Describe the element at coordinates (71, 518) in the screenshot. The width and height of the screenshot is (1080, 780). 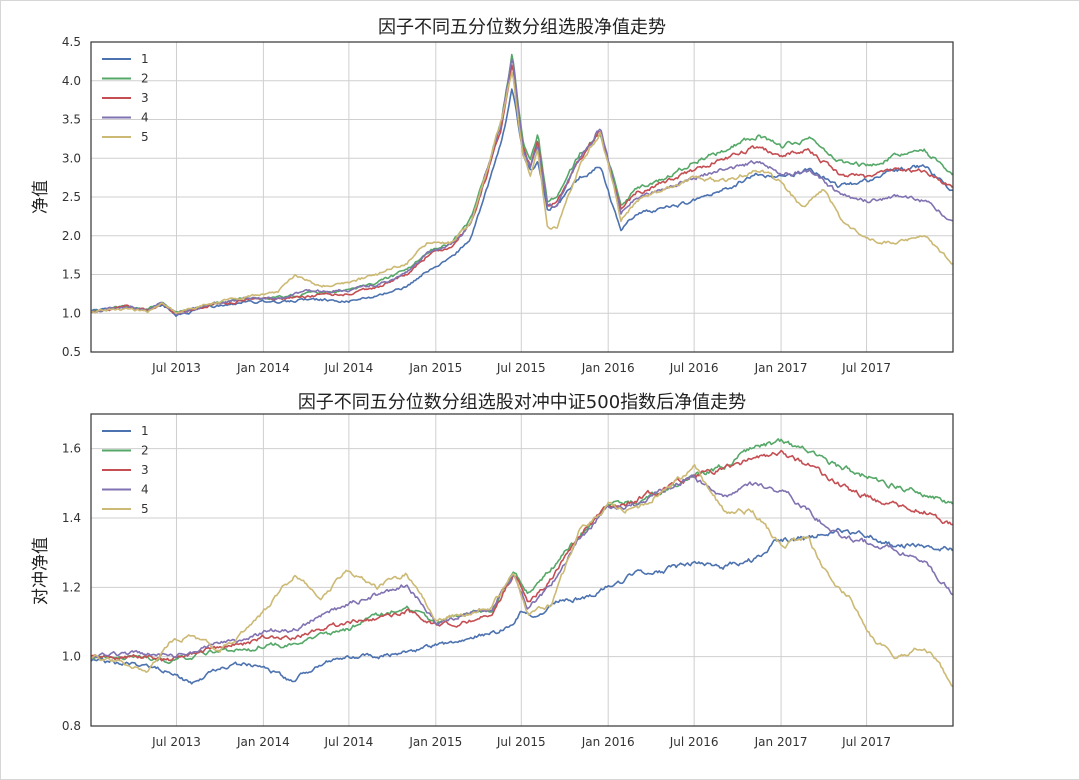
I see `y-tick-label: 1.4` at that location.